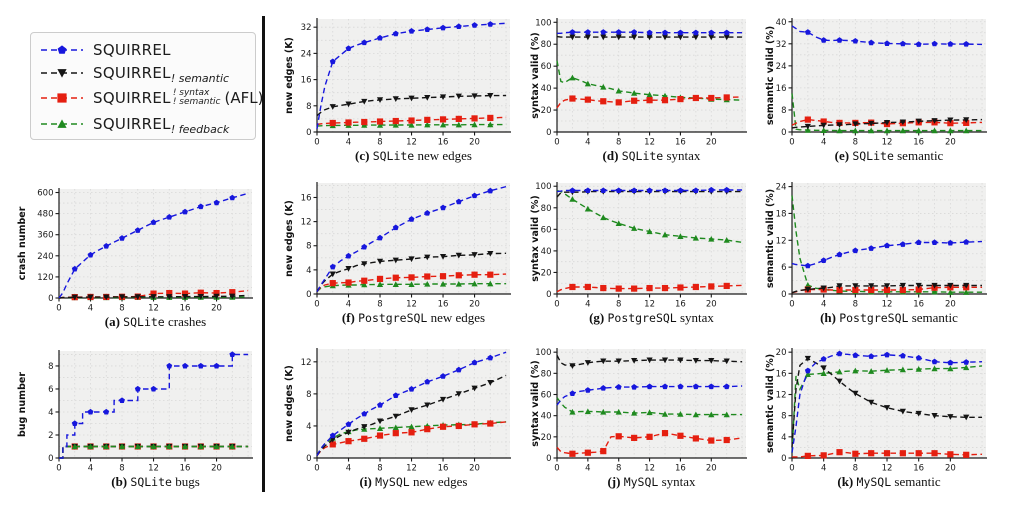 The image size is (1010, 507). Describe the element at coordinates (362, 155) in the screenshot. I see `caption-index: (c)` at that location.